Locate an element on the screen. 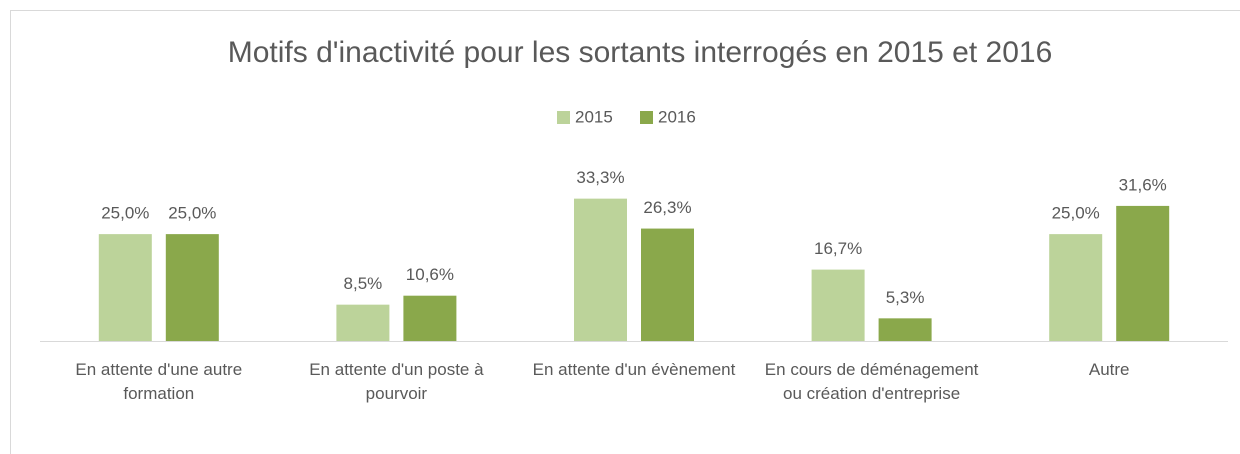  data-label: 10,6% is located at coordinates (430, 274).